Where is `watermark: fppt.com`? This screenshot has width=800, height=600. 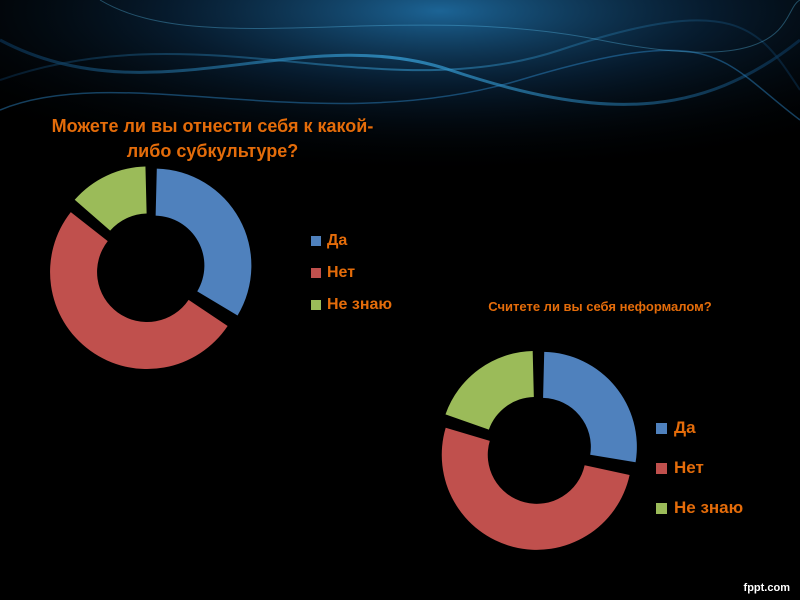
watermark: fppt.com is located at coordinates (766, 588).